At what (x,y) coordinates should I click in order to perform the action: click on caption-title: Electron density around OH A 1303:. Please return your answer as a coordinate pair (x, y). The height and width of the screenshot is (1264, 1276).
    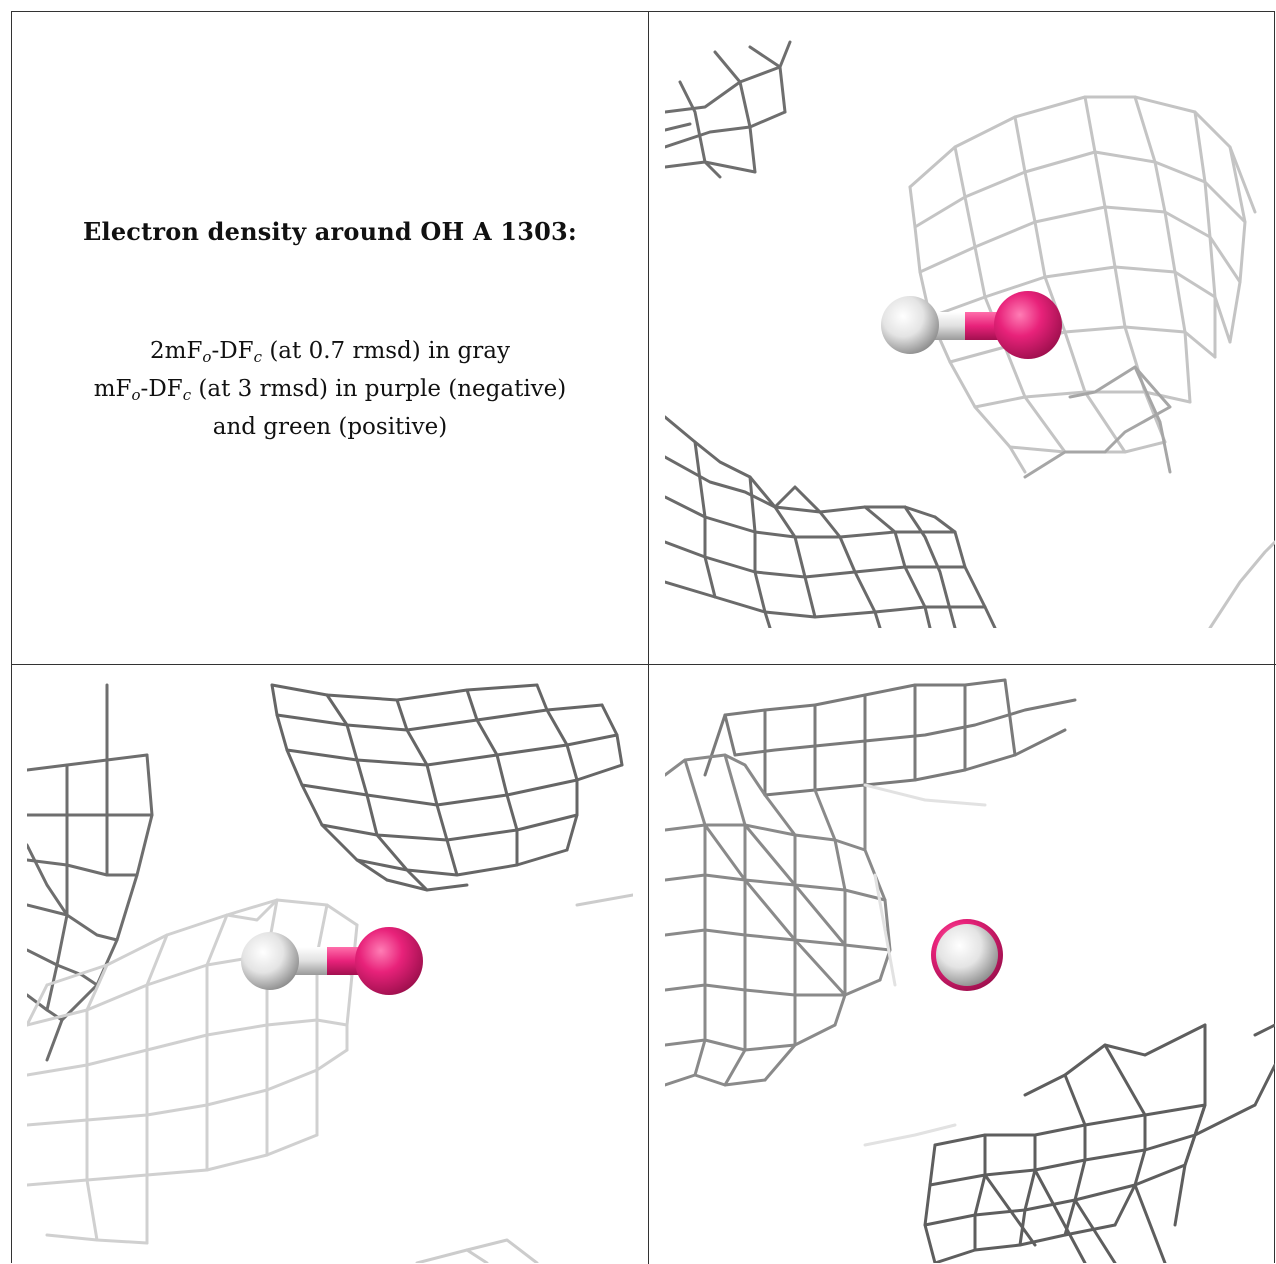
    Looking at the image, I should click on (330, 231).